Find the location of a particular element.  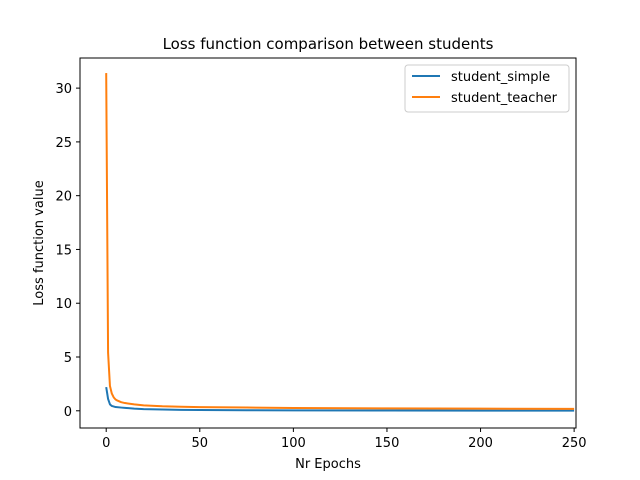

x-tick-label: 50 is located at coordinates (200, 443).